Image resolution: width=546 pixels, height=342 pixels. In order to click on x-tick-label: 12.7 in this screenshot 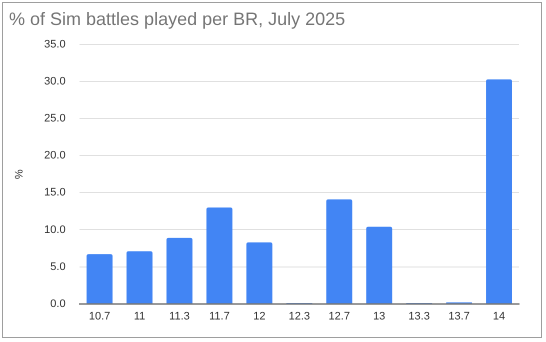, I will do `click(339, 316)`.